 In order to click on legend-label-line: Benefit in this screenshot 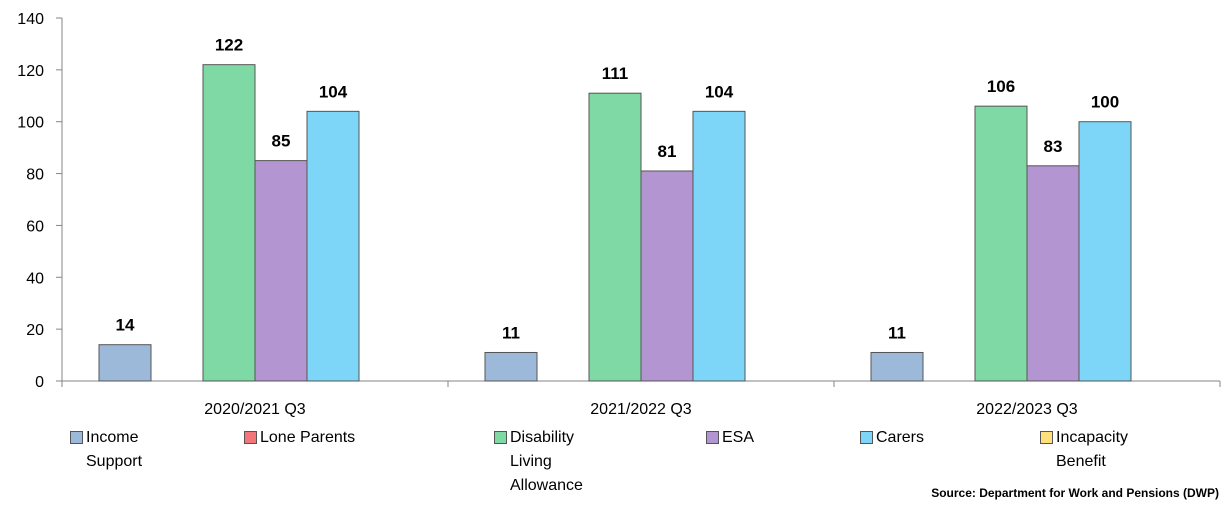, I will do `click(1081, 461)`.